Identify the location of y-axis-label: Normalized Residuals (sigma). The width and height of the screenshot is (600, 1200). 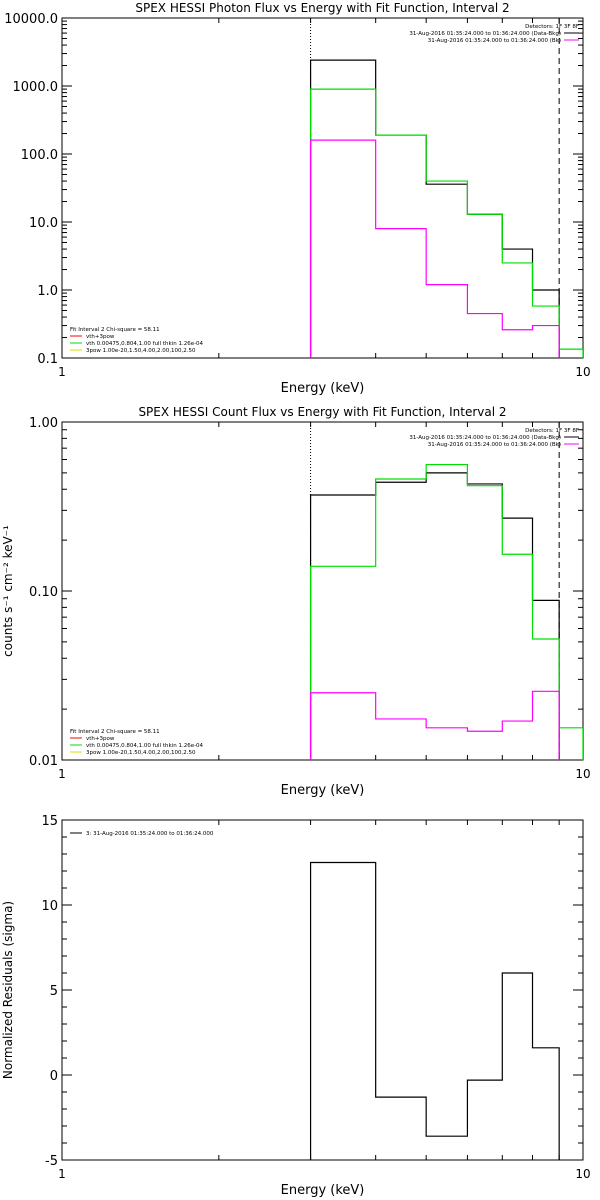
(8, 990).